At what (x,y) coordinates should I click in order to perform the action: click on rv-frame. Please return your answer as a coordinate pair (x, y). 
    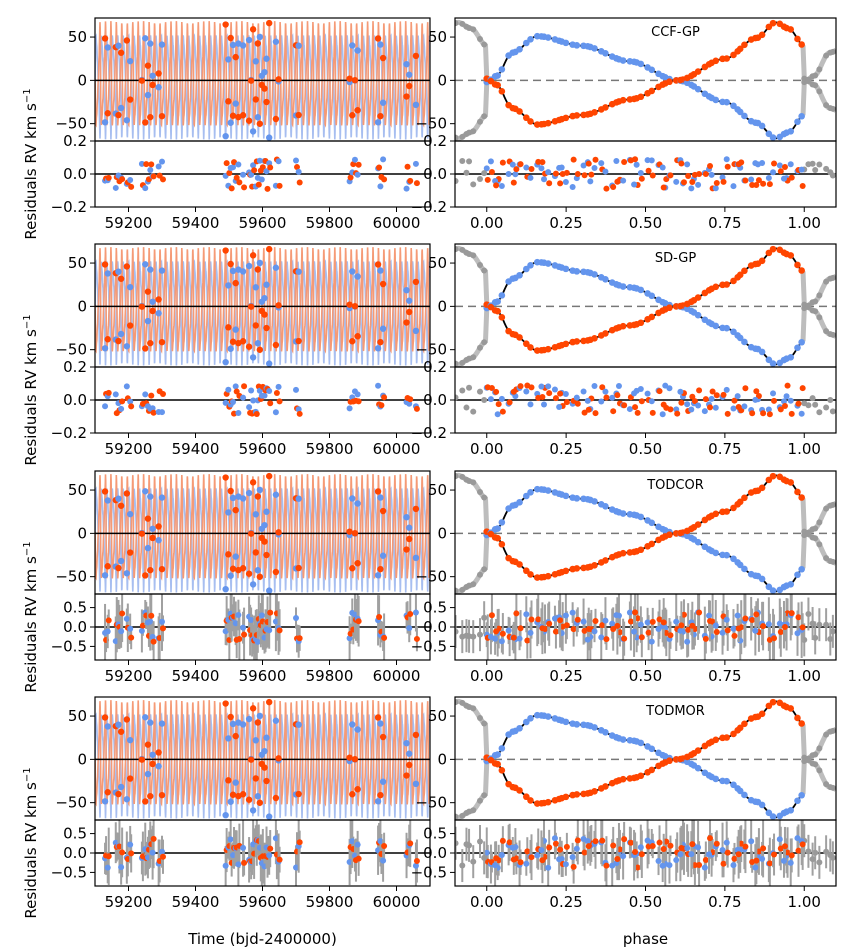
    Looking at the image, I should click on (645, 79).